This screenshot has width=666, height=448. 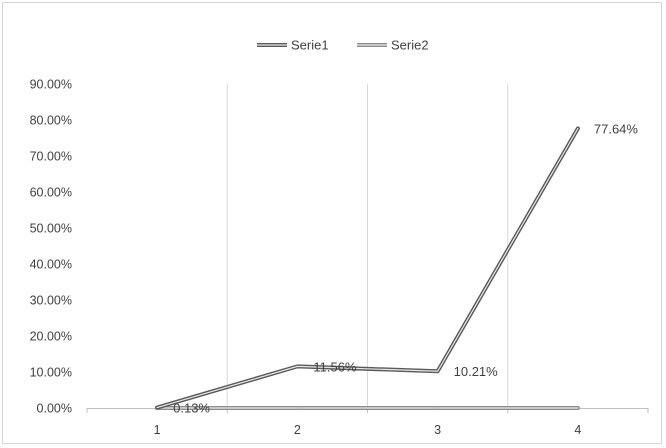 What do you see at coordinates (51, 229) in the screenshot?
I see `y-tick-label-5: 50.00%` at bounding box center [51, 229].